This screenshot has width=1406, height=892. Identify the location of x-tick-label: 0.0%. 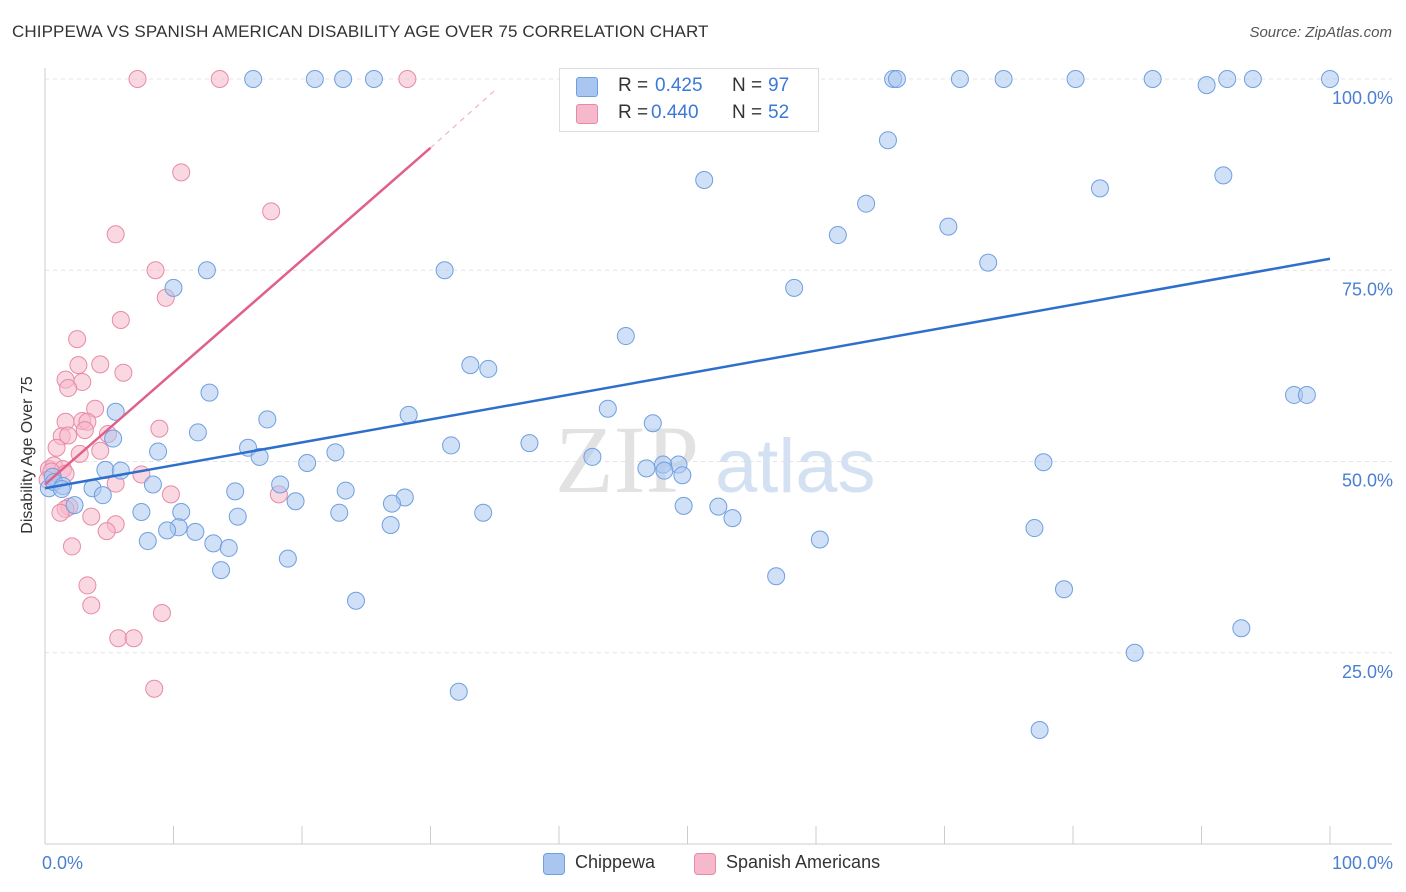
(62, 863).